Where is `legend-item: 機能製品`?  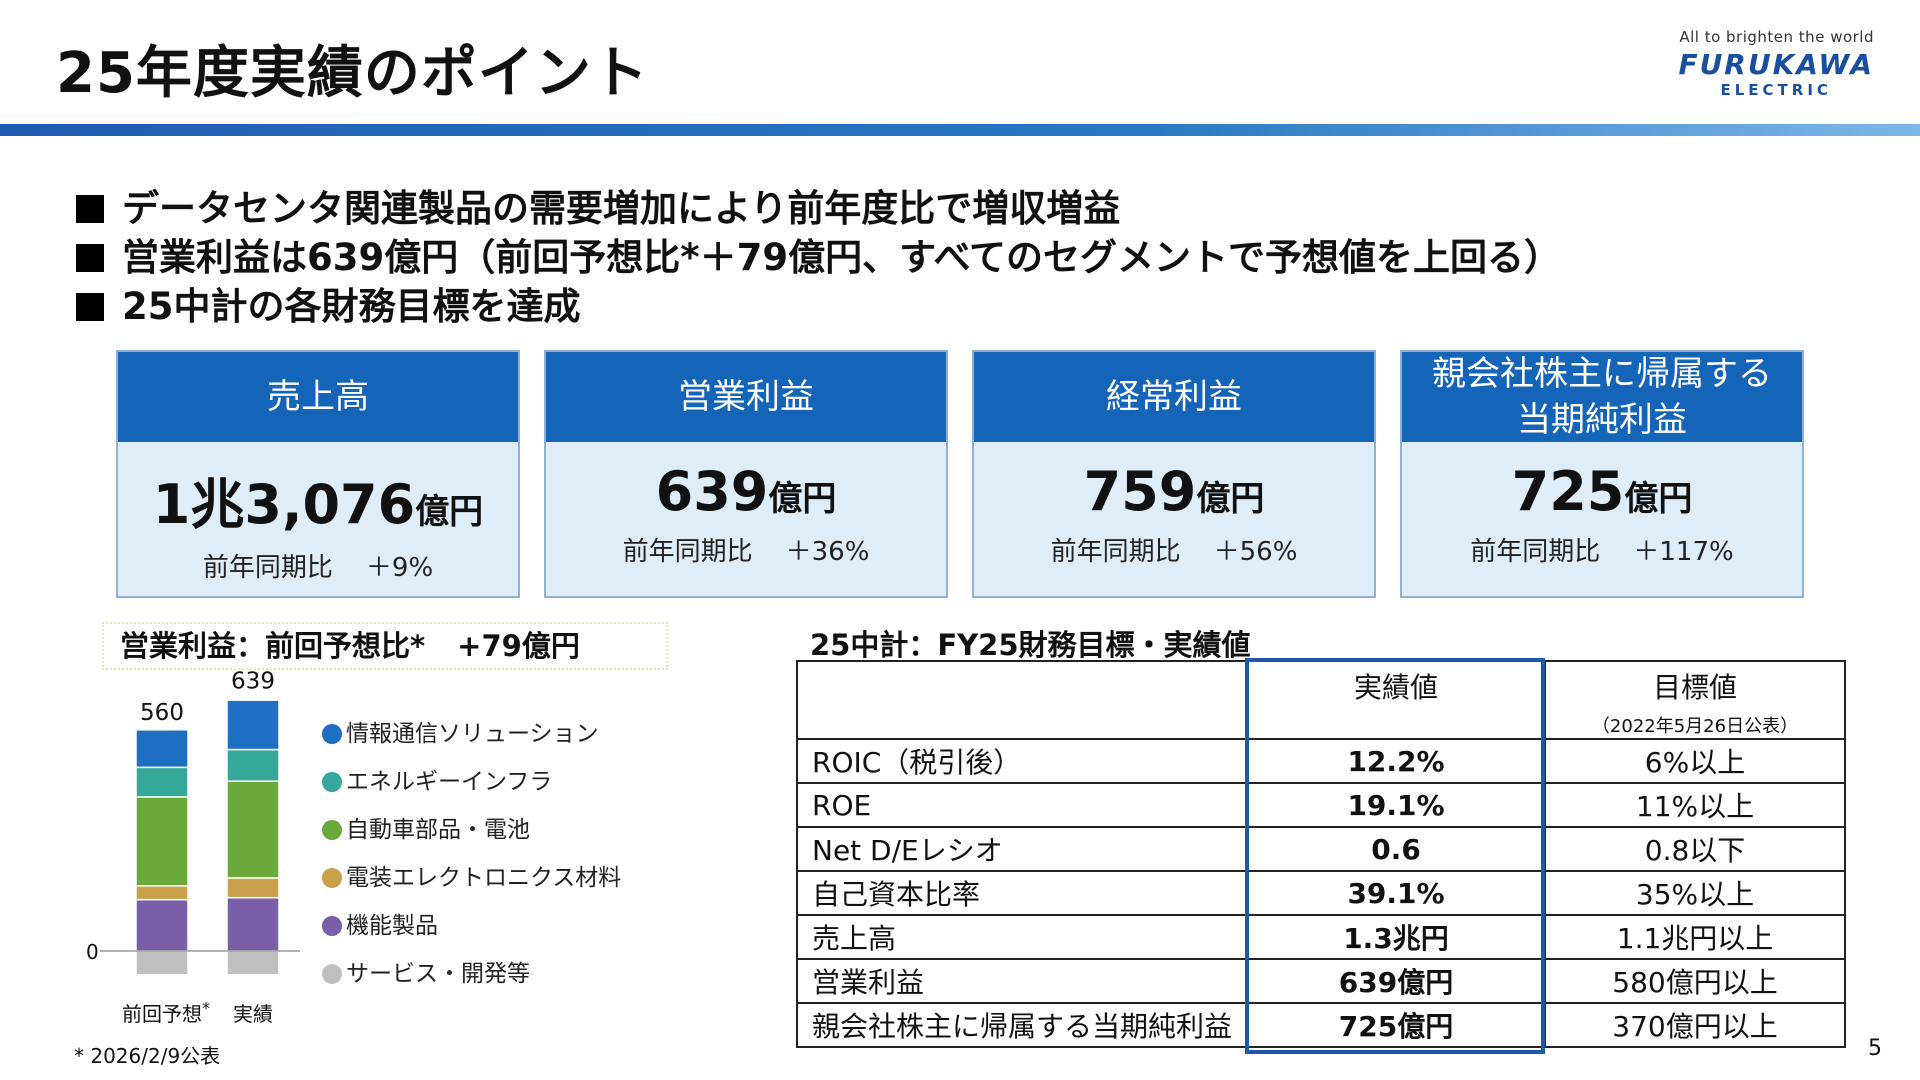
legend-item: 機能製品 is located at coordinates (471, 934).